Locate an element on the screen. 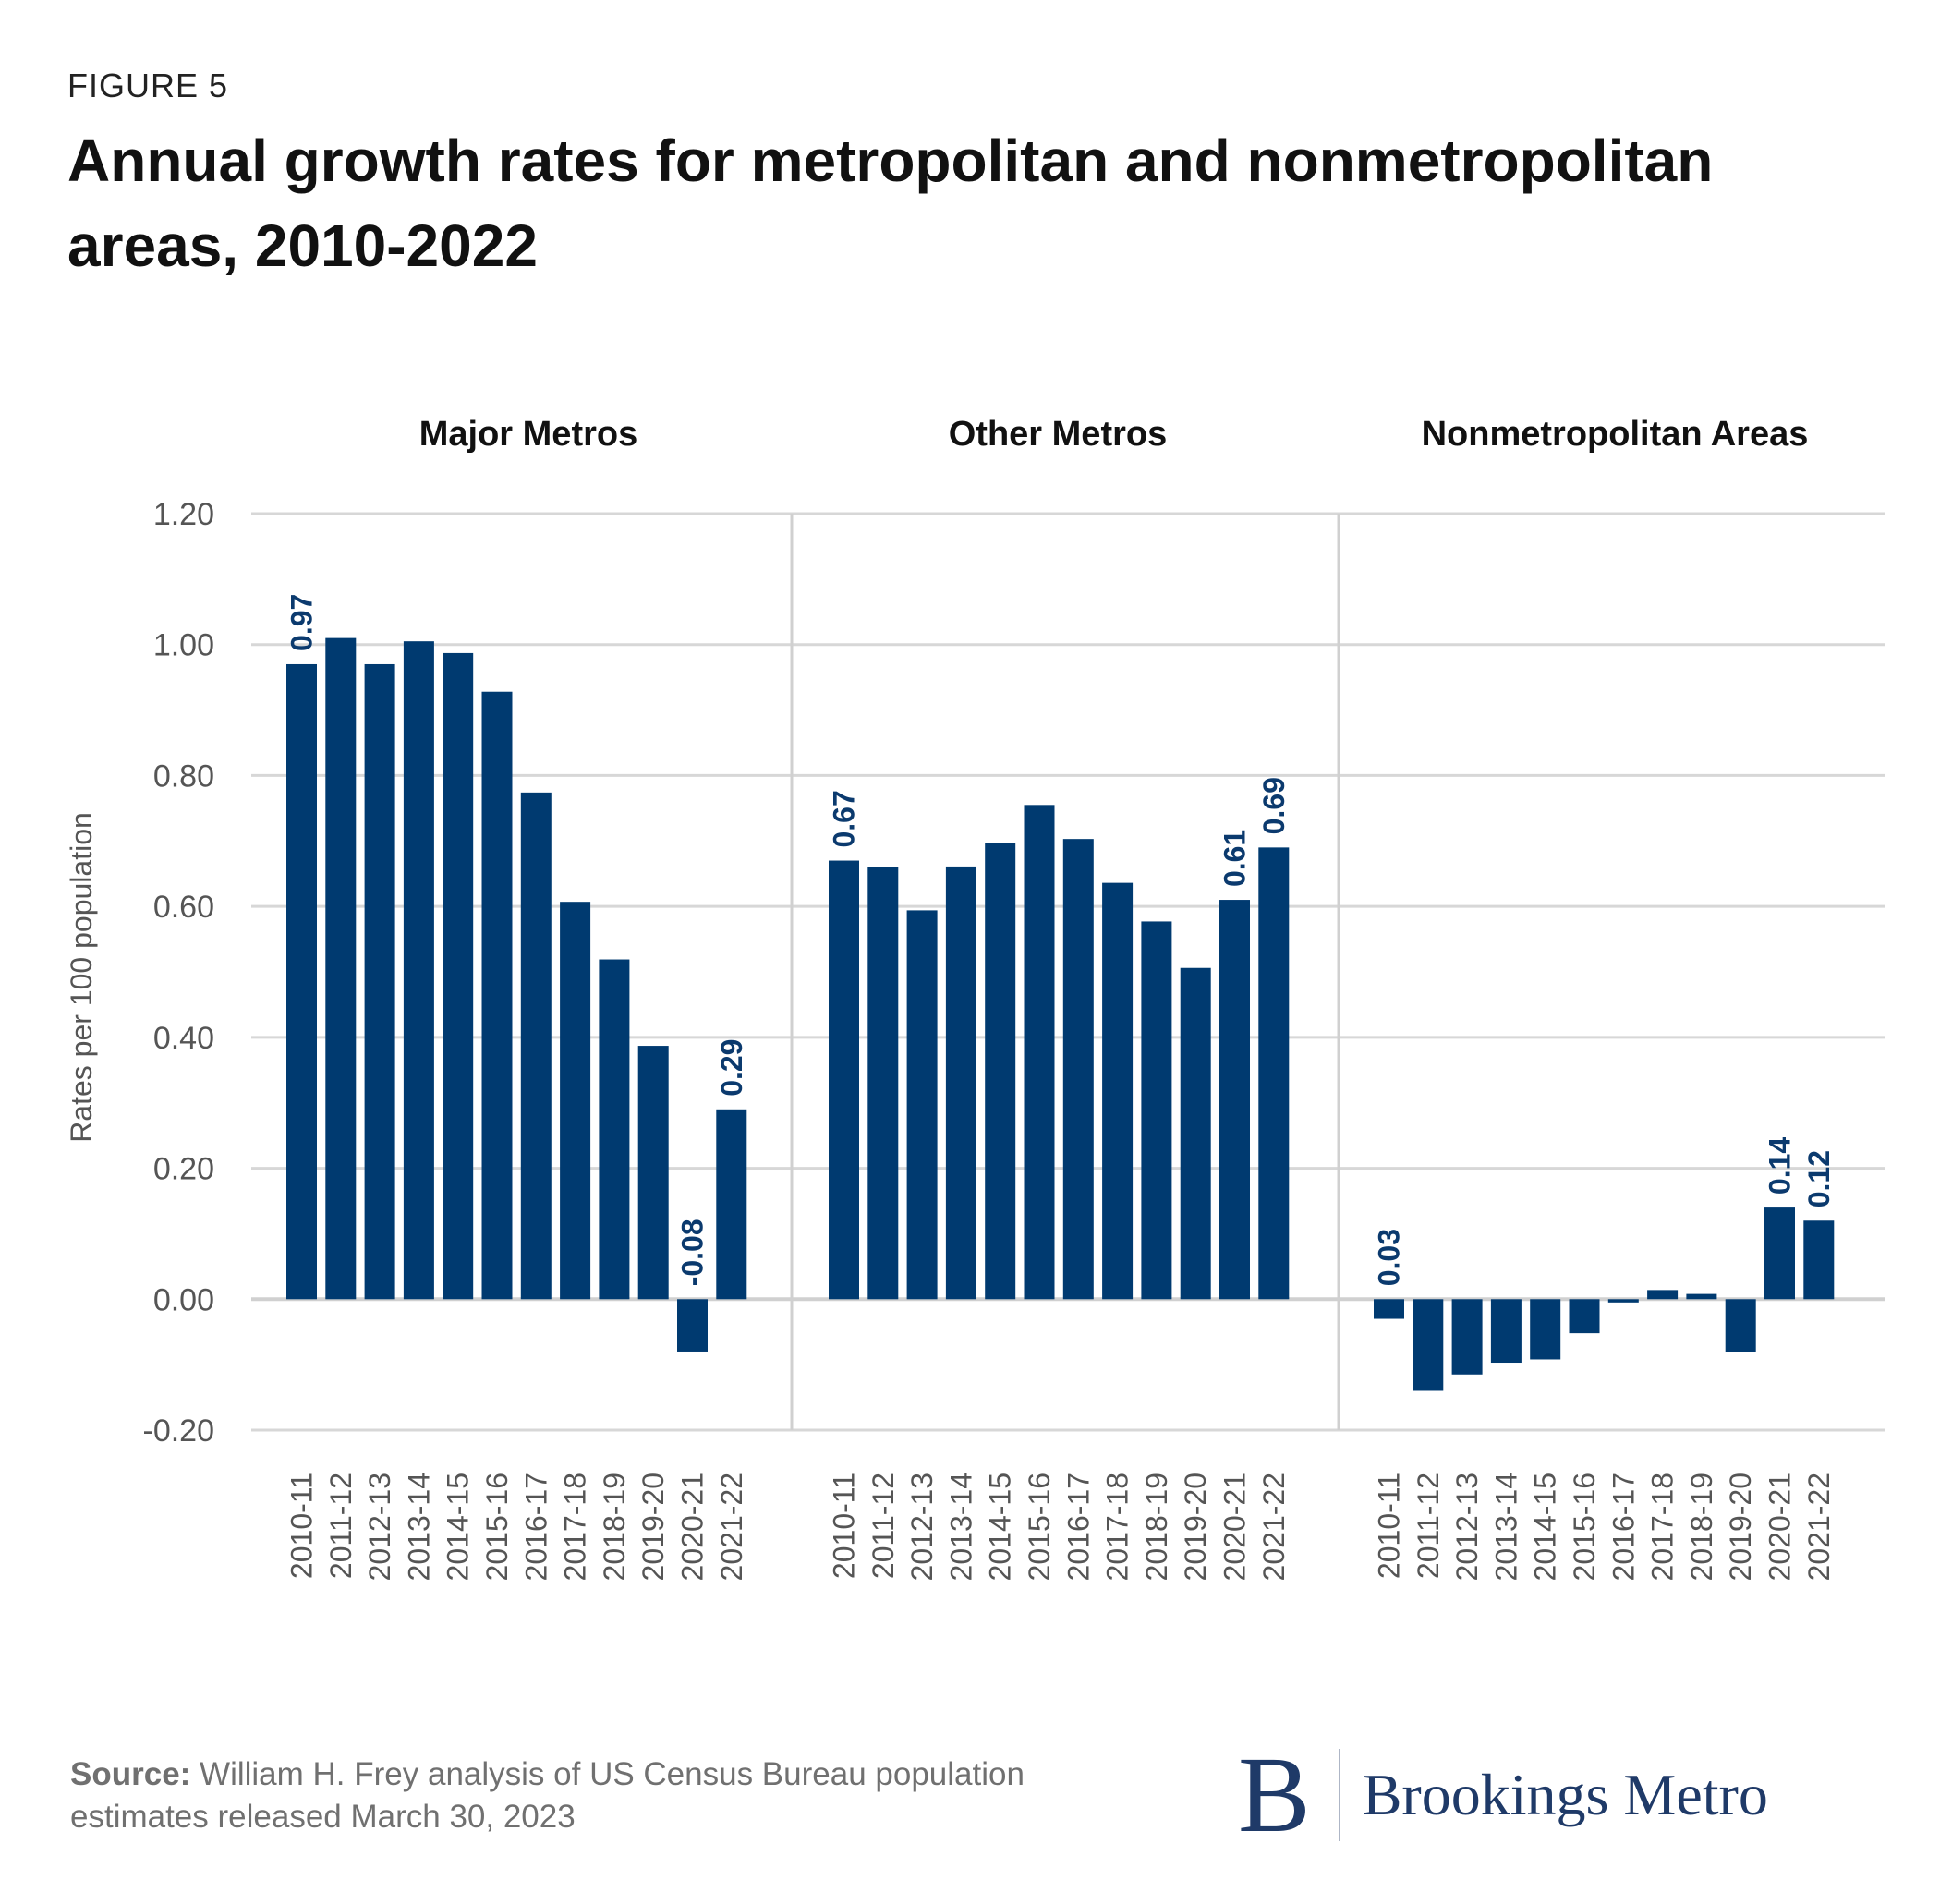  panel-title: Other Metros is located at coordinates (1058, 434).